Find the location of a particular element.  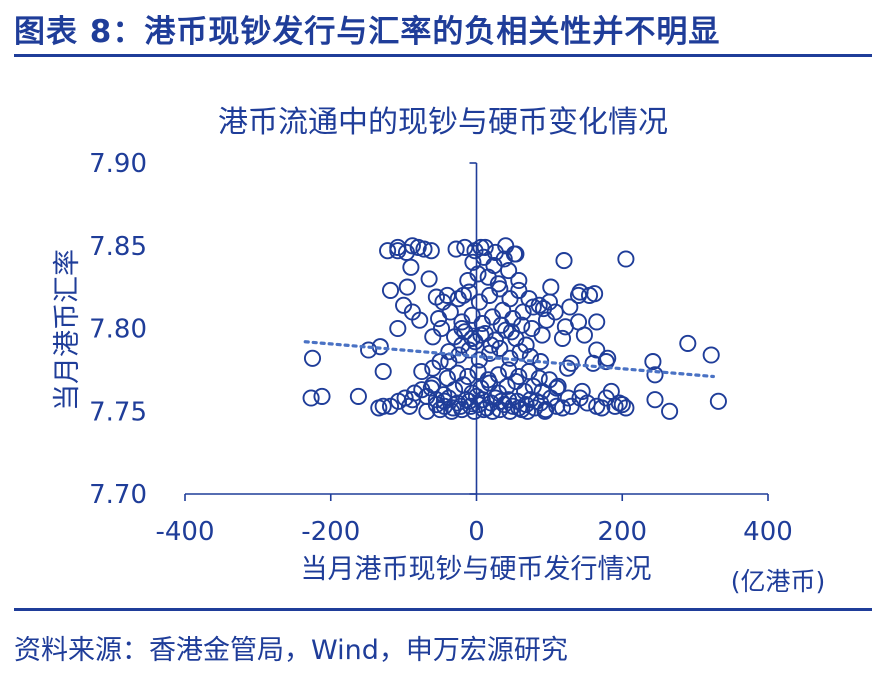

trendline-path is located at coordinates (509, 359).